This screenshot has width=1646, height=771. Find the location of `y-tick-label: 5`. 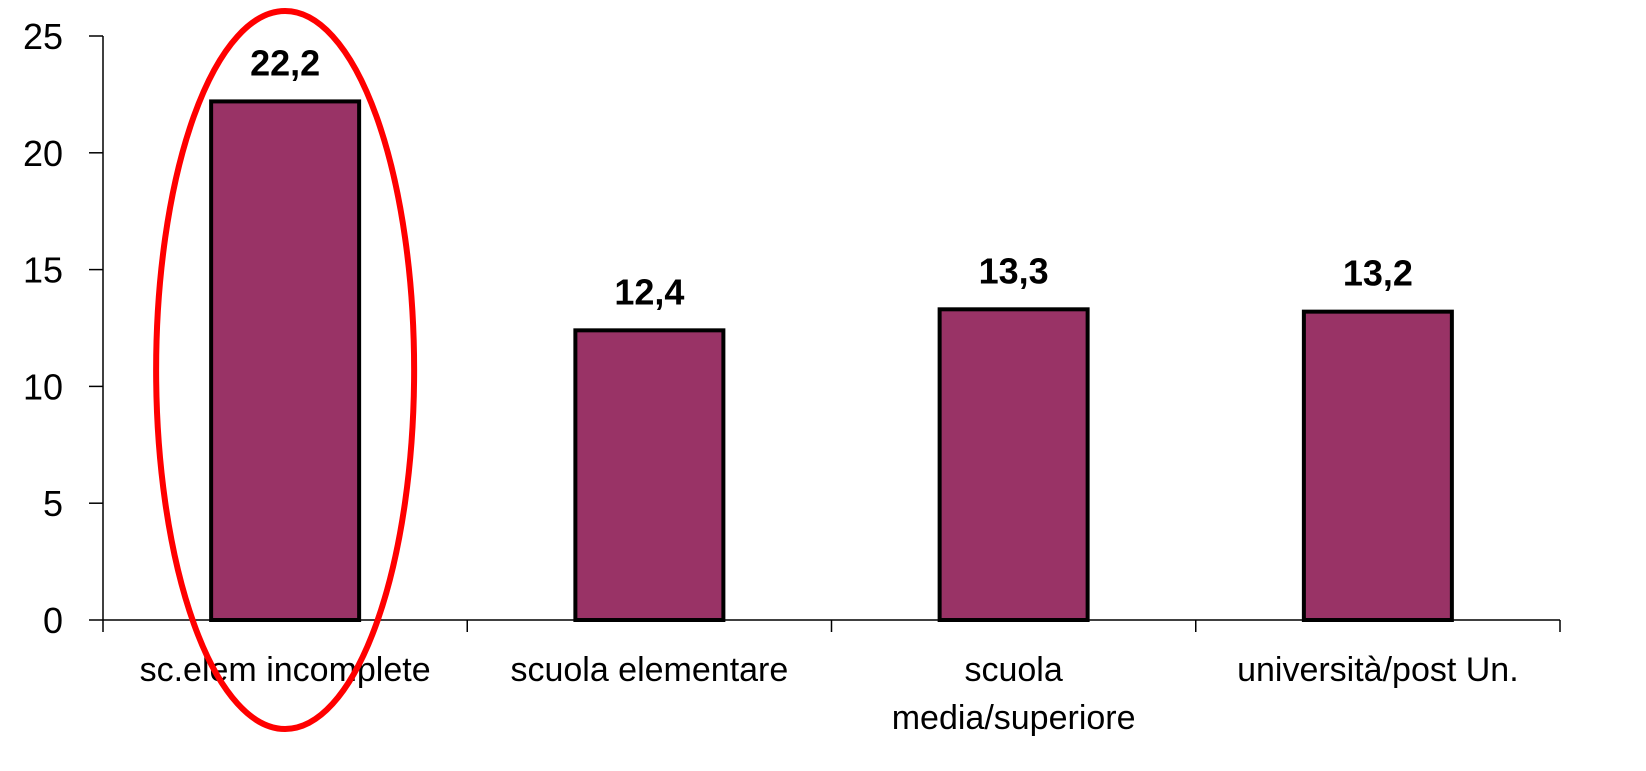

y-tick-label: 5 is located at coordinates (53, 503).